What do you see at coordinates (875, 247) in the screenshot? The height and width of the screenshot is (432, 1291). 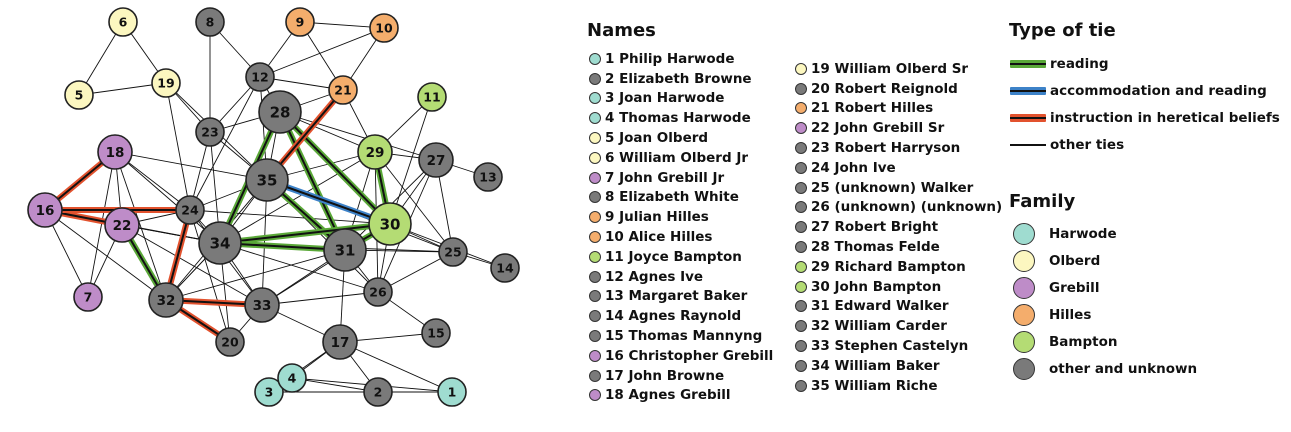 I see `name-label: 28 Thomas Felde` at bounding box center [875, 247].